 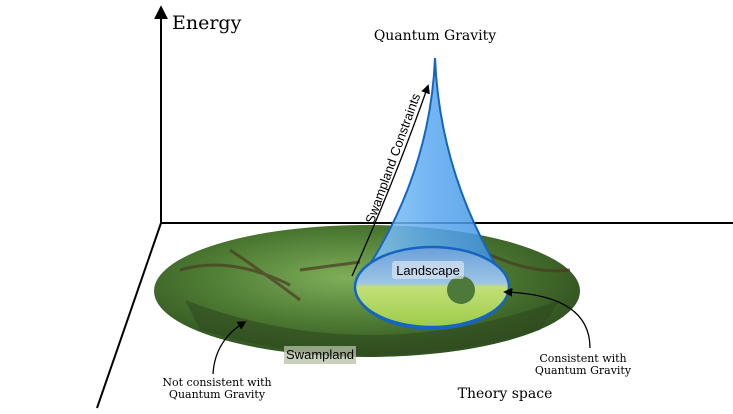 What do you see at coordinates (432, 287) in the screenshot?
I see `landscape-region` at bounding box center [432, 287].